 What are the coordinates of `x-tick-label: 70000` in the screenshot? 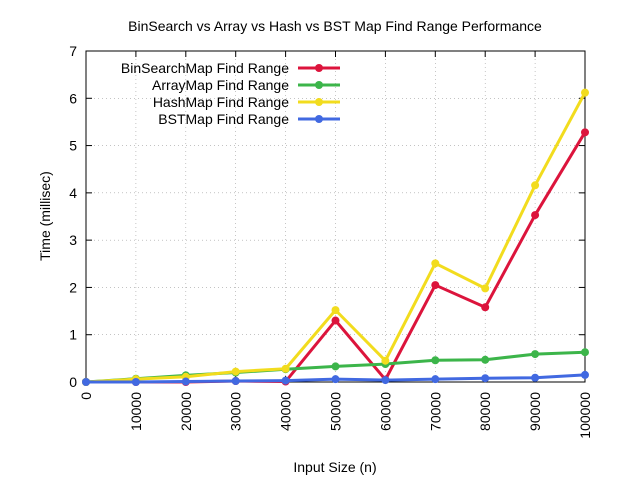 It's located at (435, 411).